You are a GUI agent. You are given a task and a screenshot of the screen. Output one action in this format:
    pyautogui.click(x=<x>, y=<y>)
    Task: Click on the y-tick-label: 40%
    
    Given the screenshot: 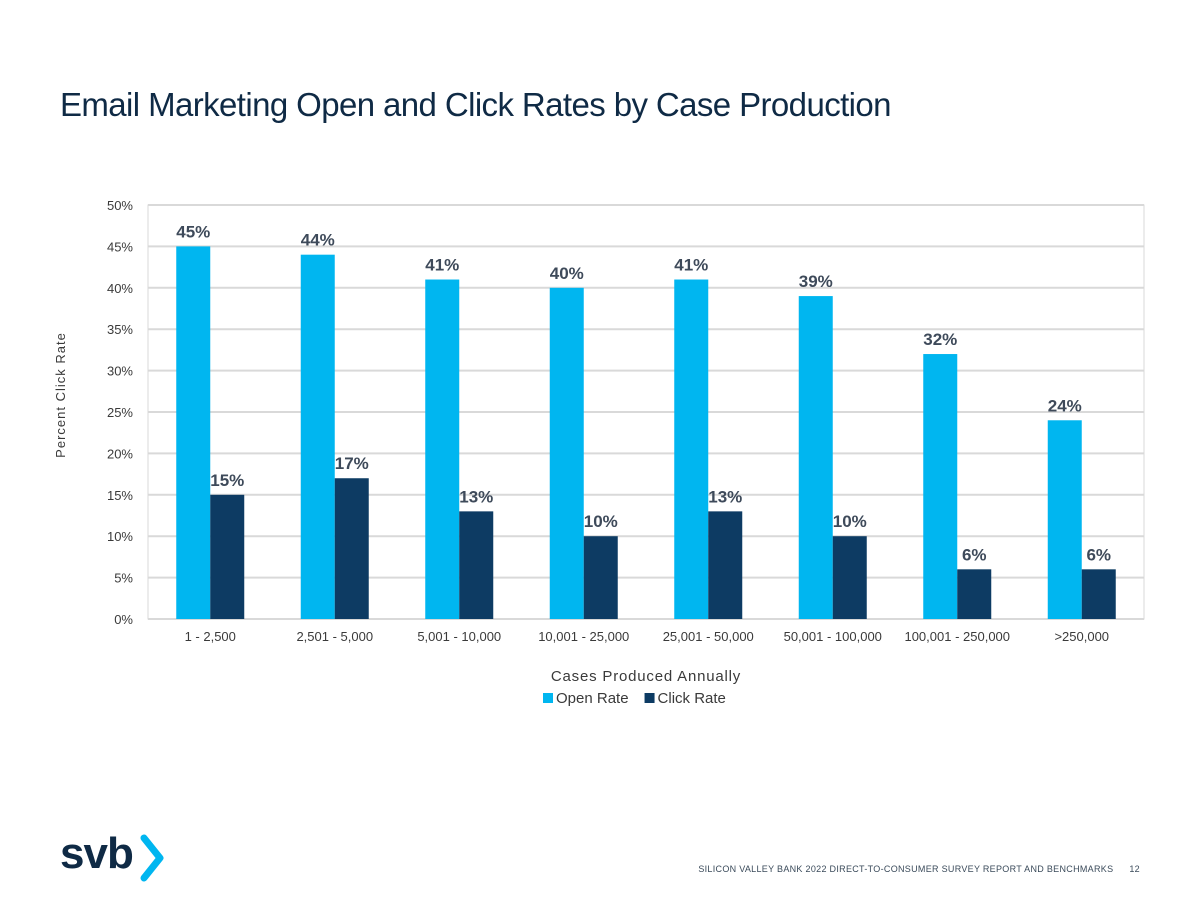 What is the action you would take?
    pyautogui.click(x=120, y=288)
    